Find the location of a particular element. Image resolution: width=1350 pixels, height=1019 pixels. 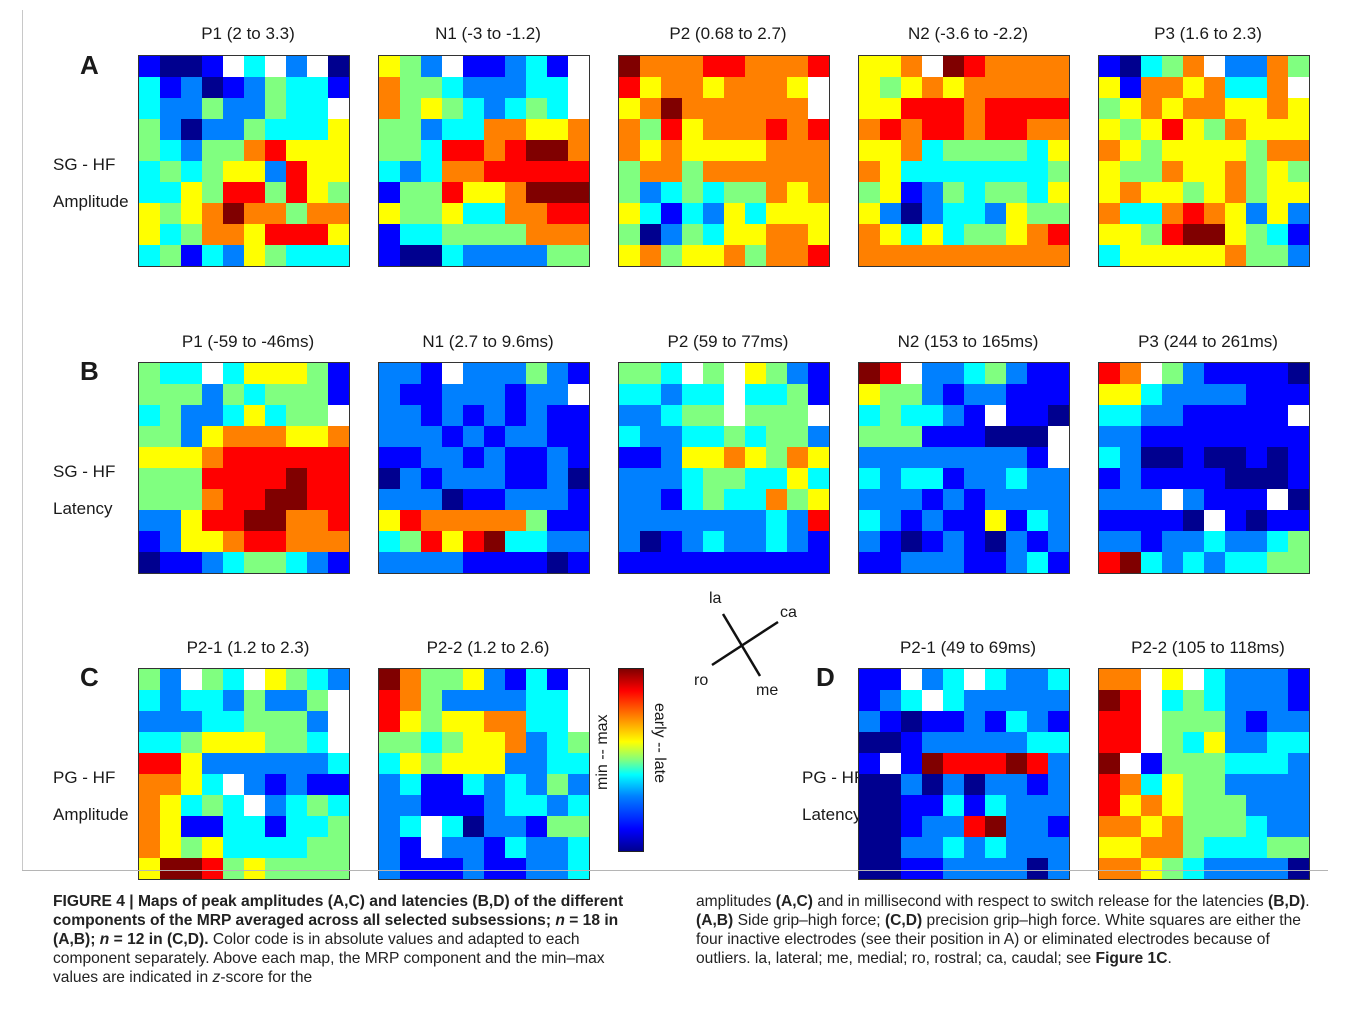

heatmap-b-p3 is located at coordinates (1204, 468).